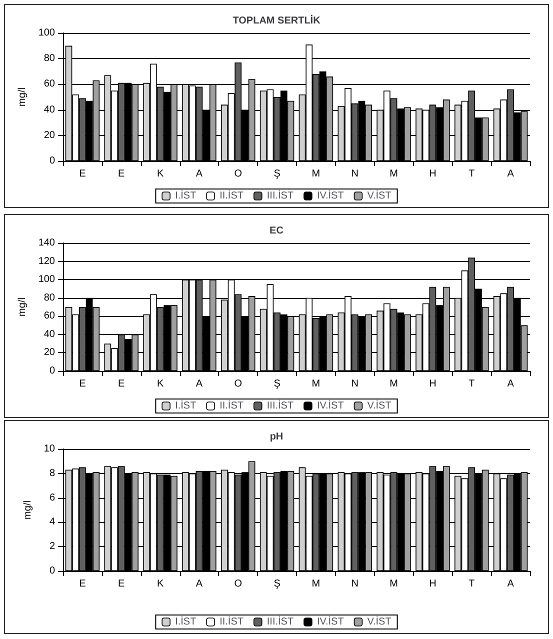 The height and width of the screenshot is (639, 553). Describe the element at coordinates (52, 473) in the screenshot. I see `y-tick-label: 8` at that location.